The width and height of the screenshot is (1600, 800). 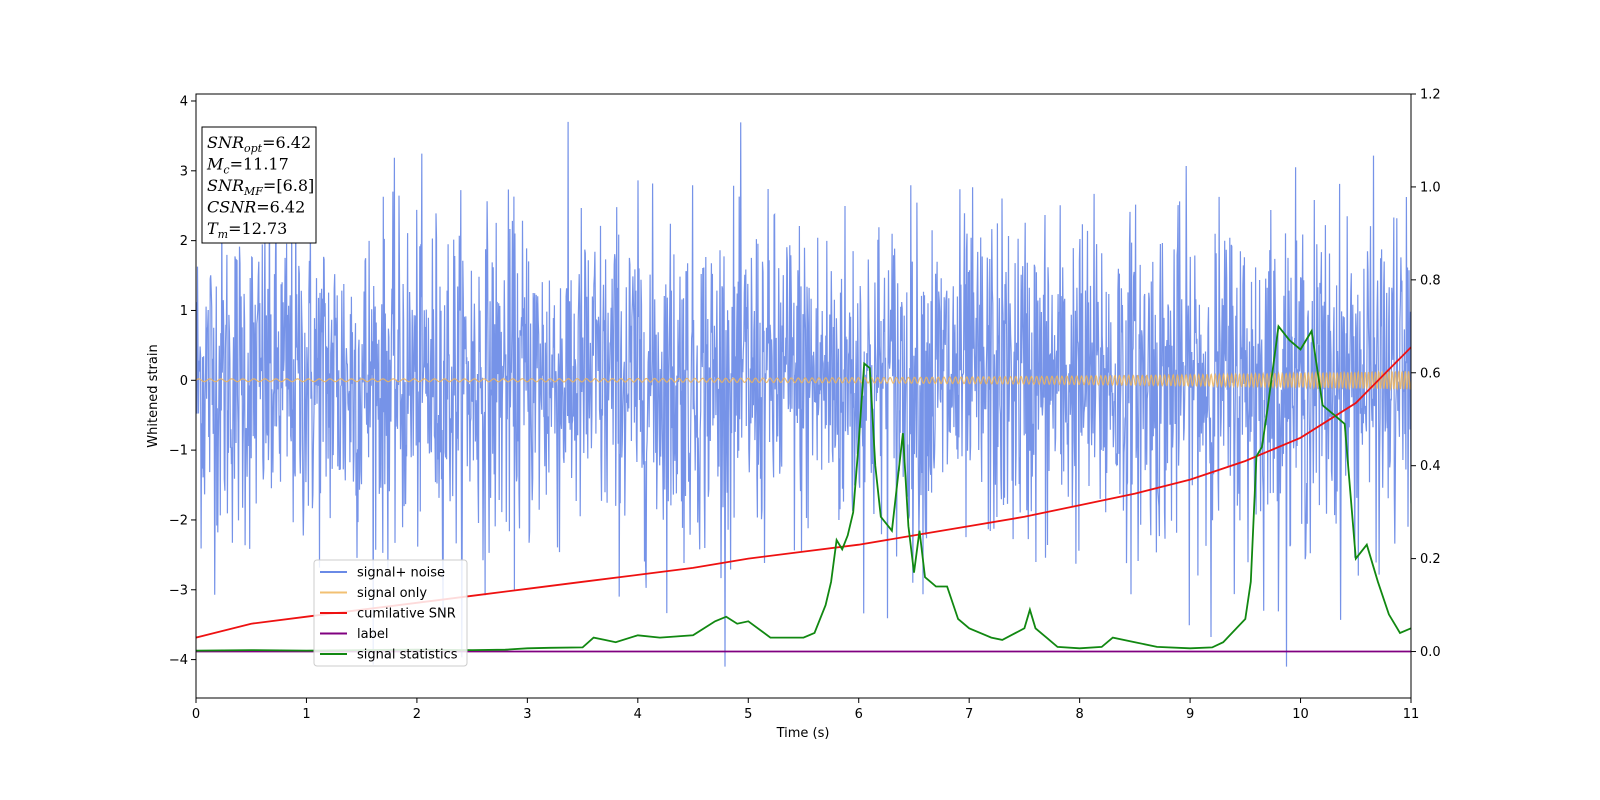 What do you see at coordinates (527, 714) in the screenshot?
I see `x-tick-label: 3` at bounding box center [527, 714].